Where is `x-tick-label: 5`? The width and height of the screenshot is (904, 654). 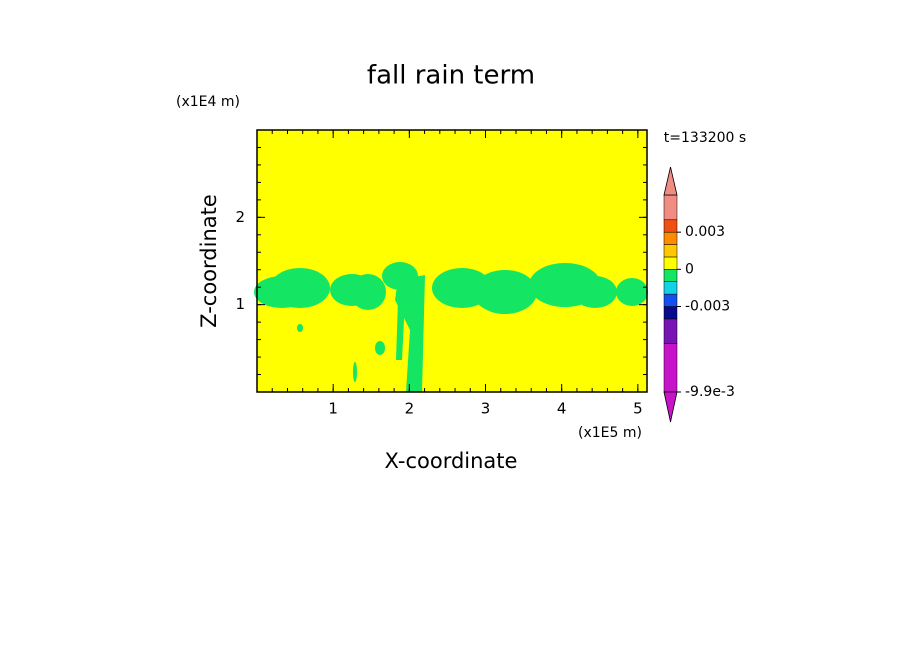 x-tick-label: 5 is located at coordinates (638, 409).